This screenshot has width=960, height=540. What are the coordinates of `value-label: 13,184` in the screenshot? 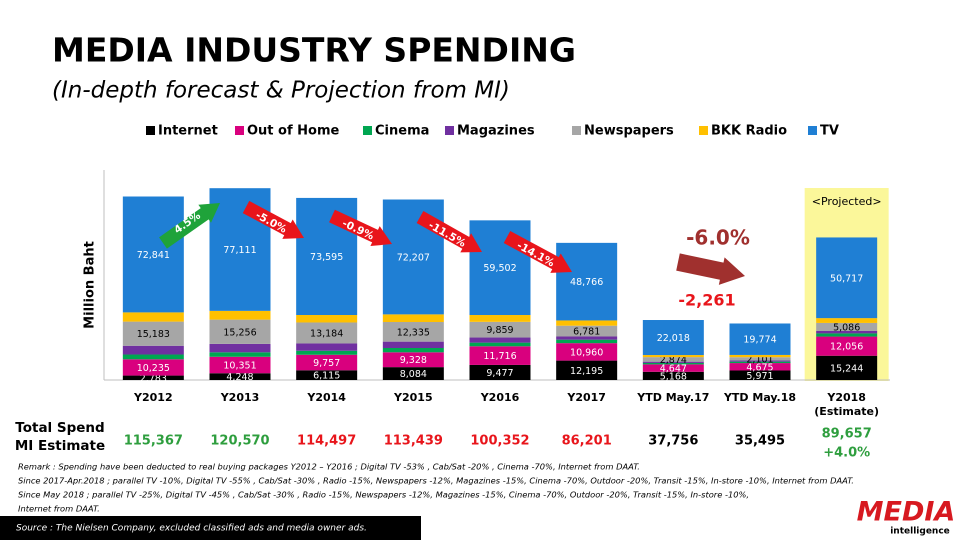 It's located at (326, 333).